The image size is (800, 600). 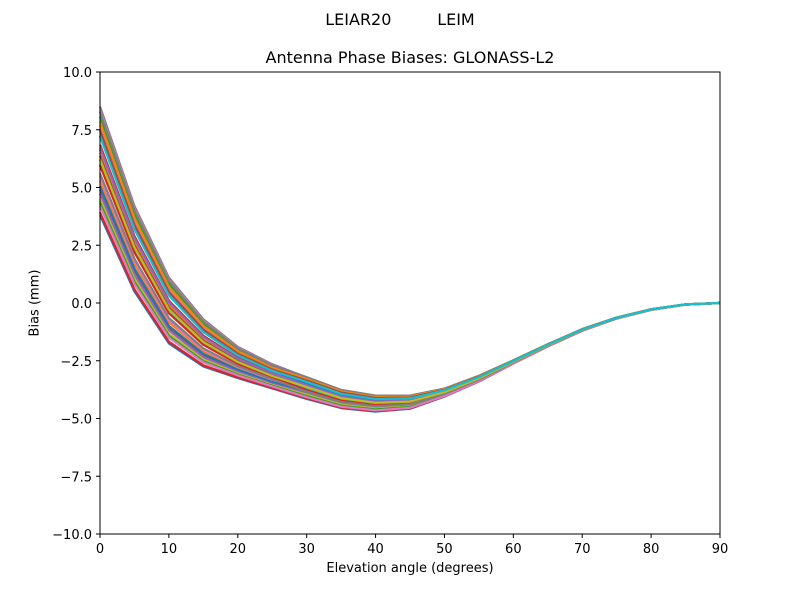 I want to click on x-tick-label: 10, so click(x=169, y=549).